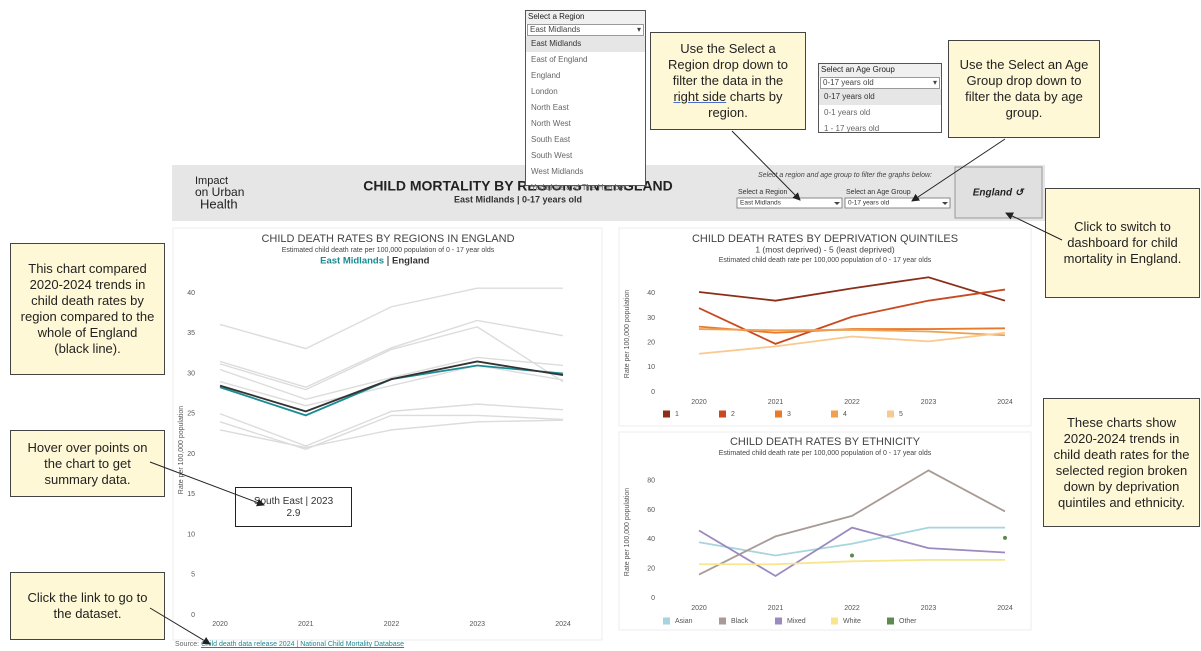  I want to click on right-bottom-panel, so click(825, 531).